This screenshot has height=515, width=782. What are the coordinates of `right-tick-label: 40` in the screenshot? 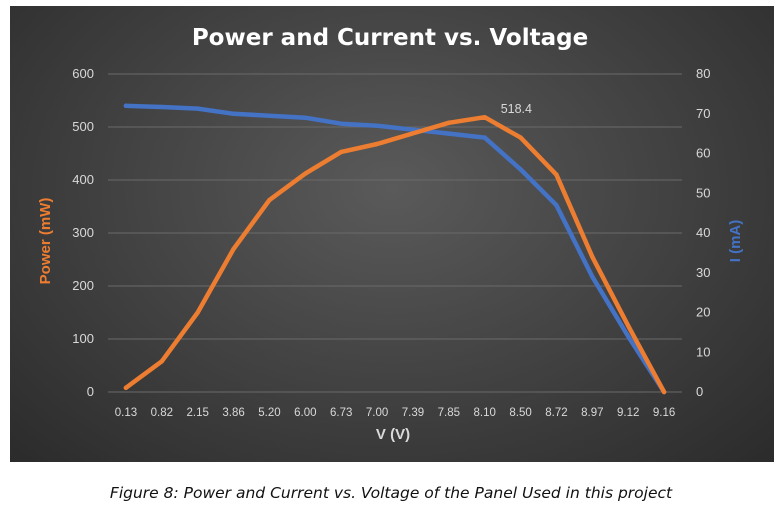 It's located at (703, 232).